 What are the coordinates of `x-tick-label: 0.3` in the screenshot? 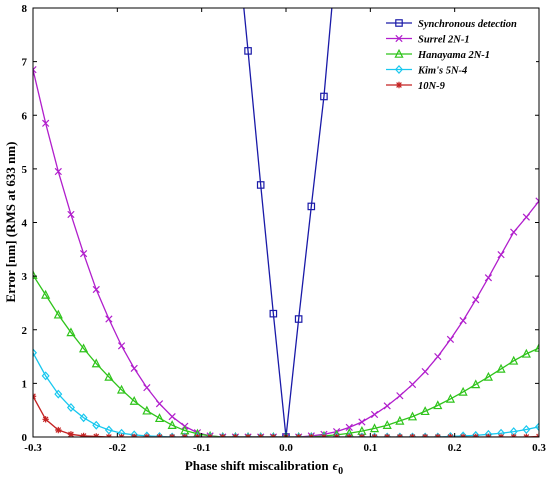 It's located at (539, 448).